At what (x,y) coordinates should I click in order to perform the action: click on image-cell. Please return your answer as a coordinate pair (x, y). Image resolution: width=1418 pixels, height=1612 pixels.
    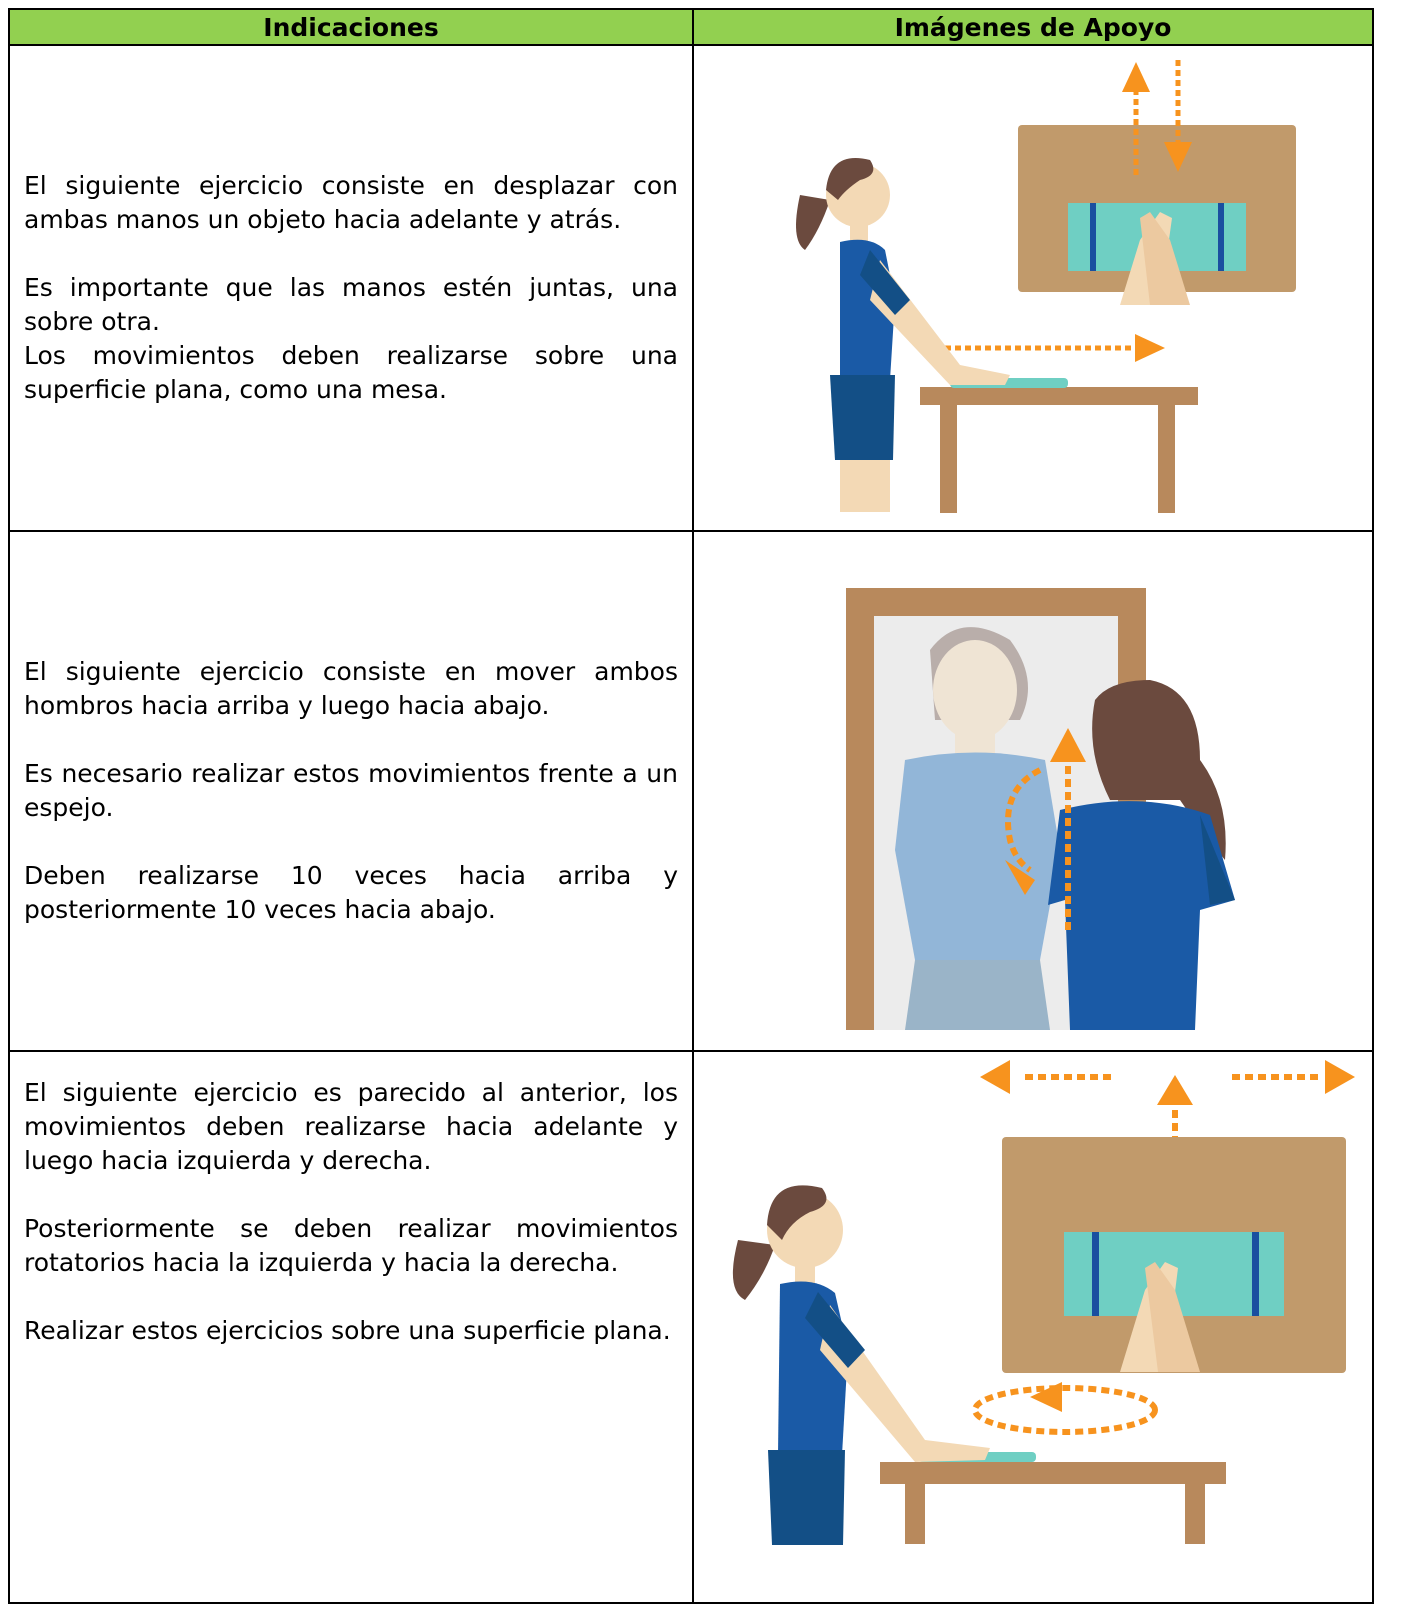
    Looking at the image, I should click on (1033, 288).